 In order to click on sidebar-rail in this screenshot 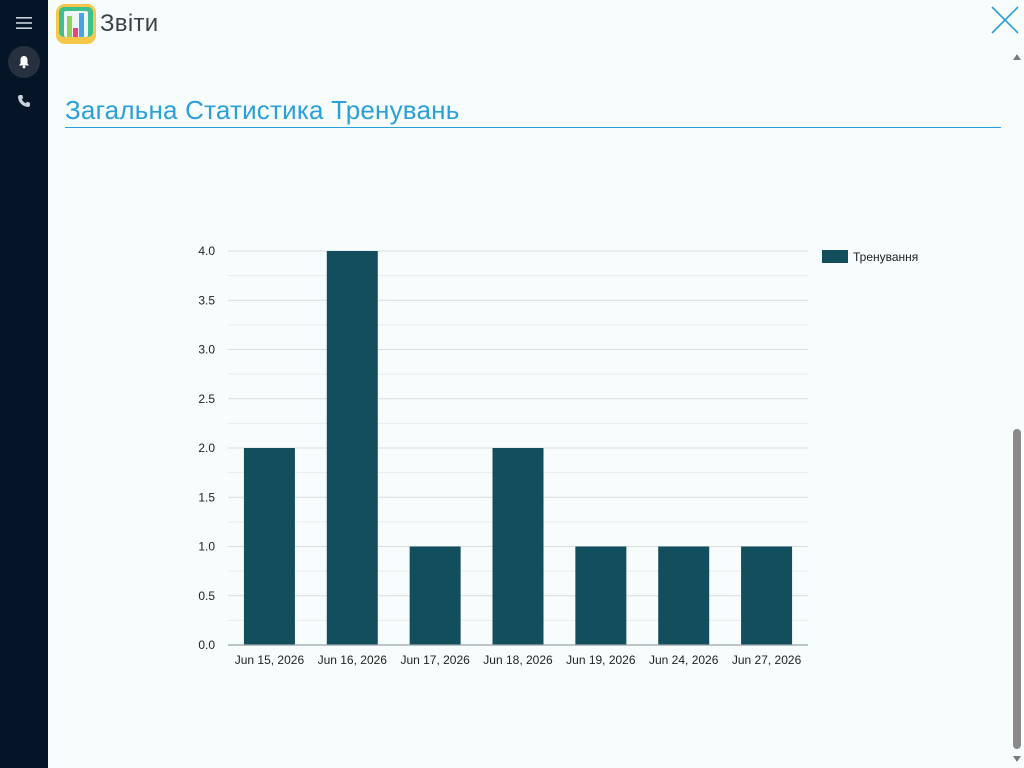, I will do `click(24, 384)`.